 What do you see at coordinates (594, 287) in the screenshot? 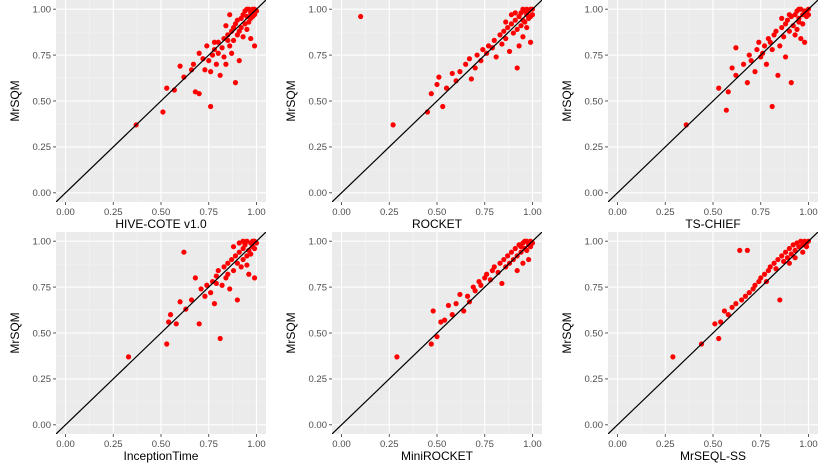
I see `y-tick-label: 0.75` at bounding box center [594, 287].